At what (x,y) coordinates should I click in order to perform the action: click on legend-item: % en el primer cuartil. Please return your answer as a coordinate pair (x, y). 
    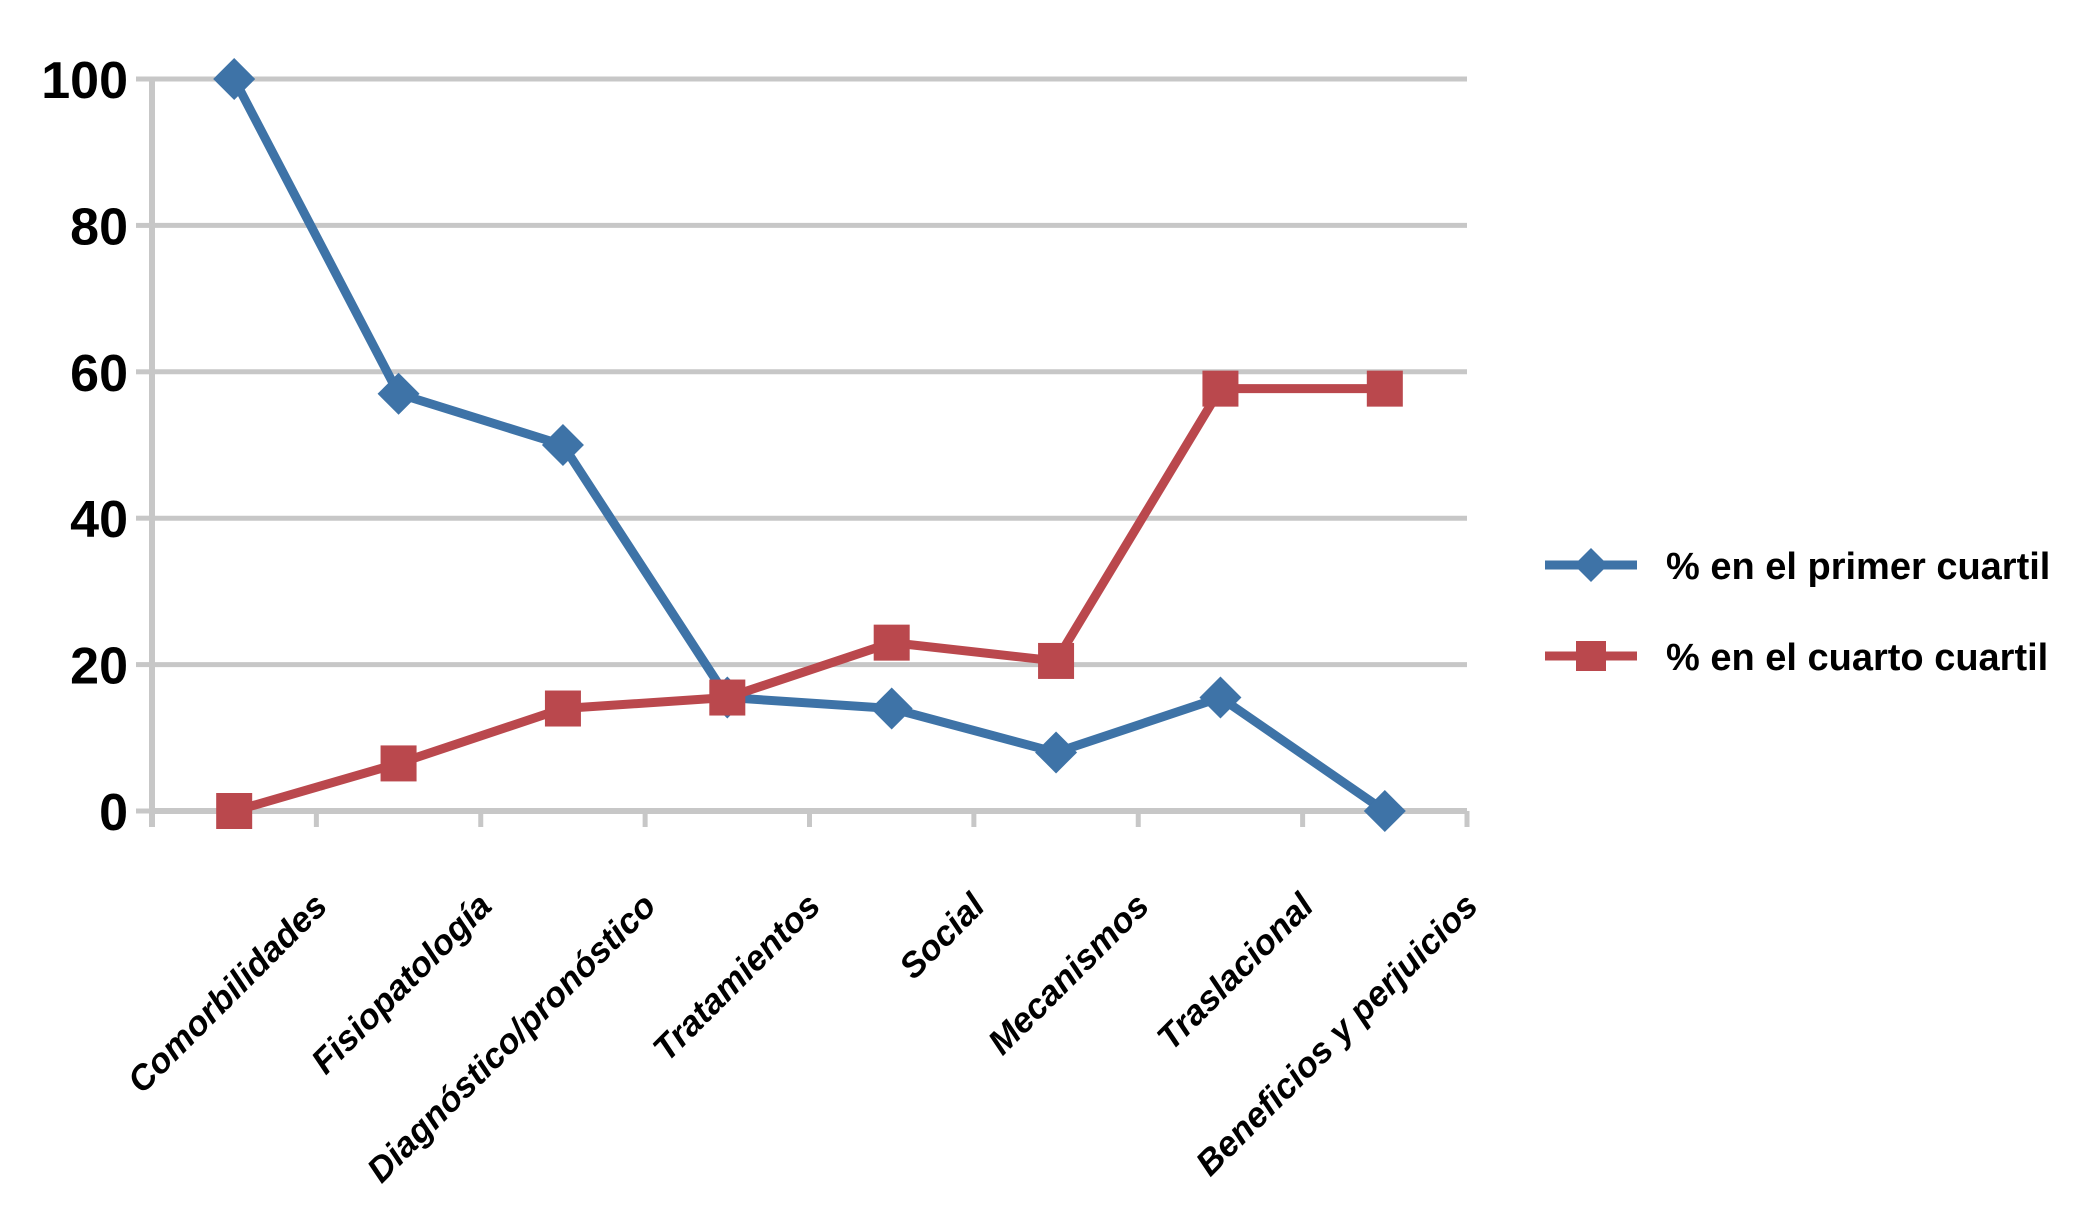
    Looking at the image, I should click on (1797, 567).